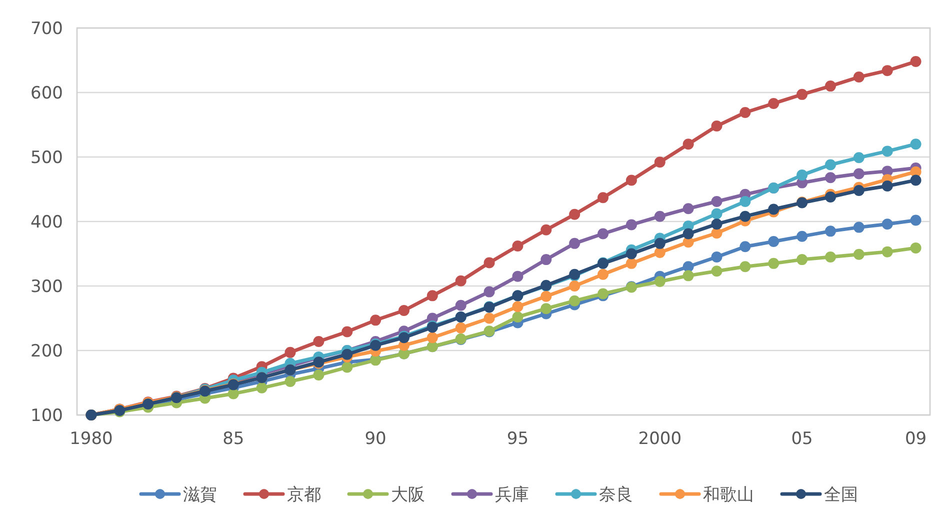 The width and height of the screenshot is (931, 506). I want to click on legend-label: 兵庫, so click(512, 495).